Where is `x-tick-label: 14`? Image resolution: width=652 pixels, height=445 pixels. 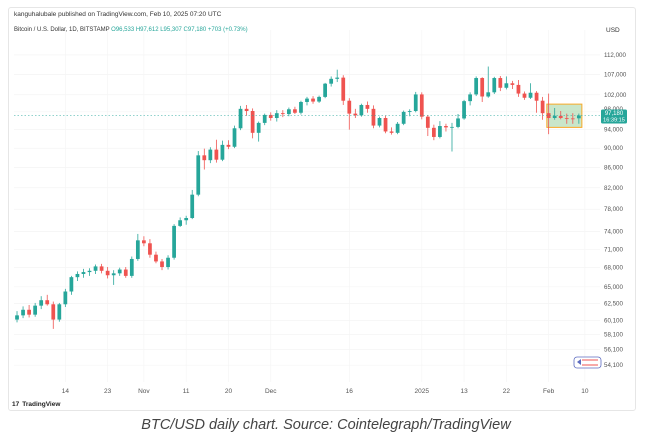 x-tick-label: 14 is located at coordinates (66, 391).